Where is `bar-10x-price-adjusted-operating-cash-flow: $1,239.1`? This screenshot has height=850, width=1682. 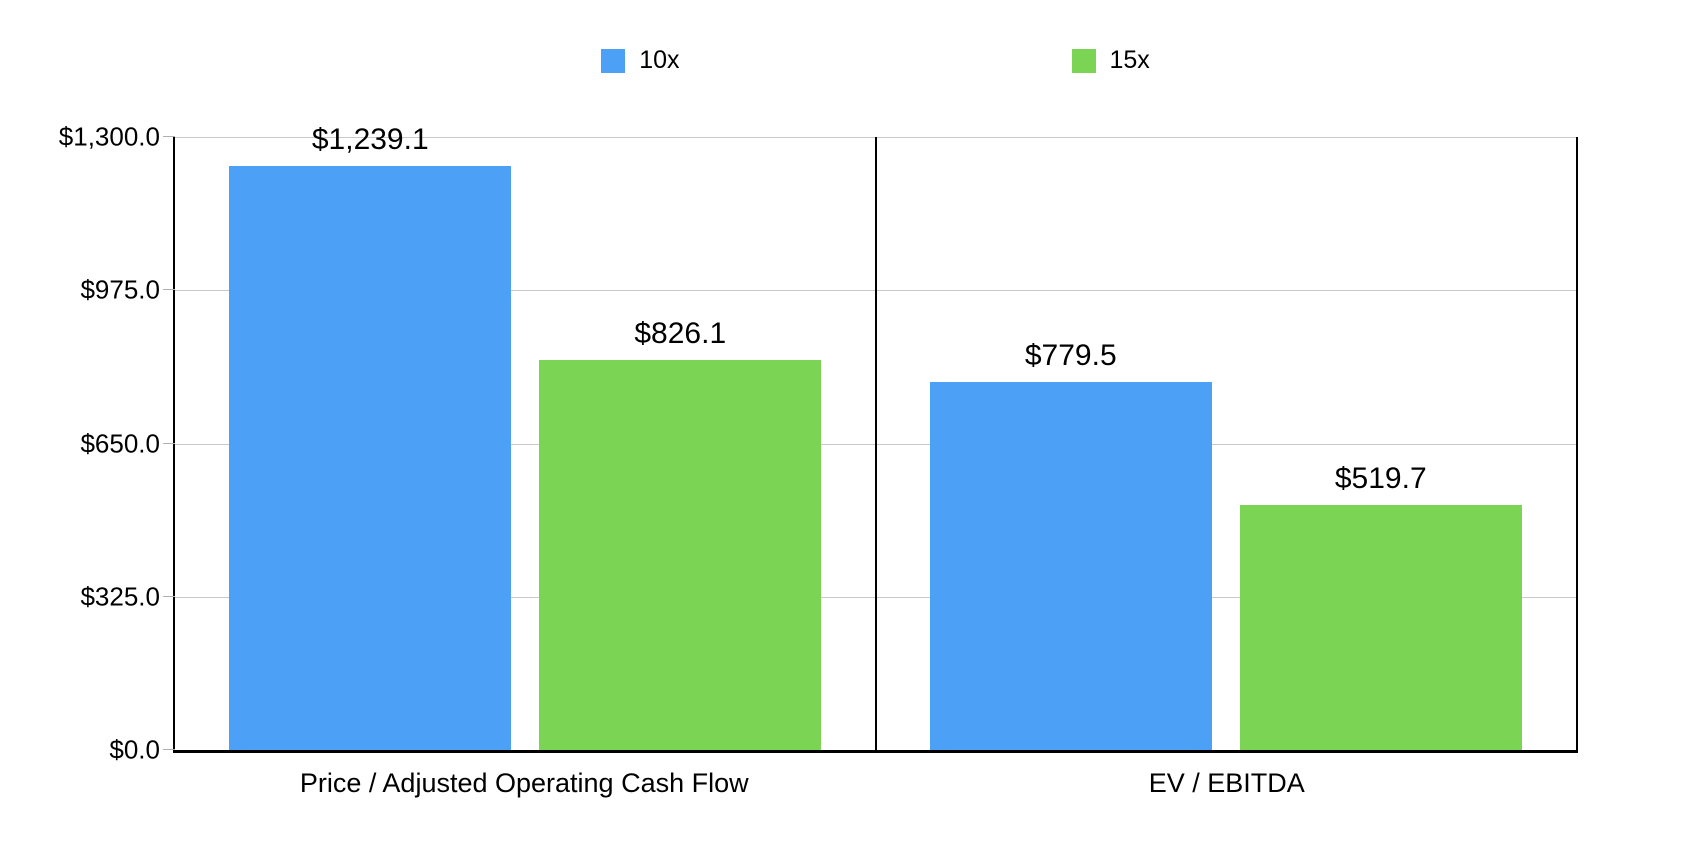 bar-10x-price-adjusted-operating-cash-flow: $1,239.1 is located at coordinates (370, 436).